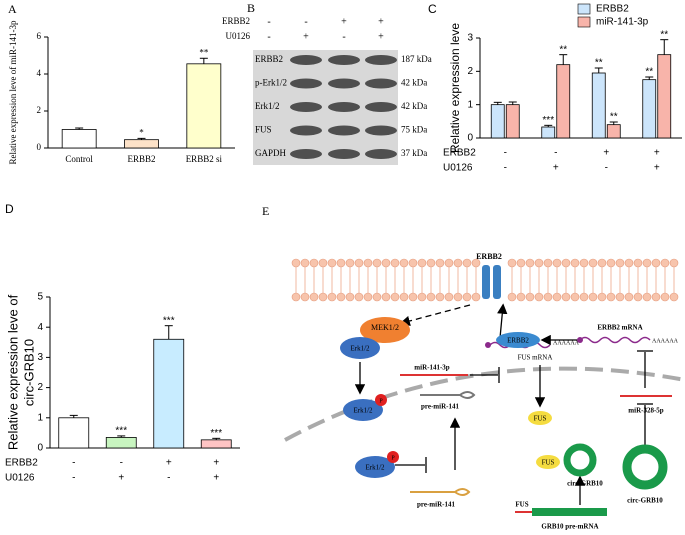 This screenshot has height=535, width=685. Describe the element at coordinates (645, 501) in the screenshot. I see `circ-label: circ-GRB10` at that location.